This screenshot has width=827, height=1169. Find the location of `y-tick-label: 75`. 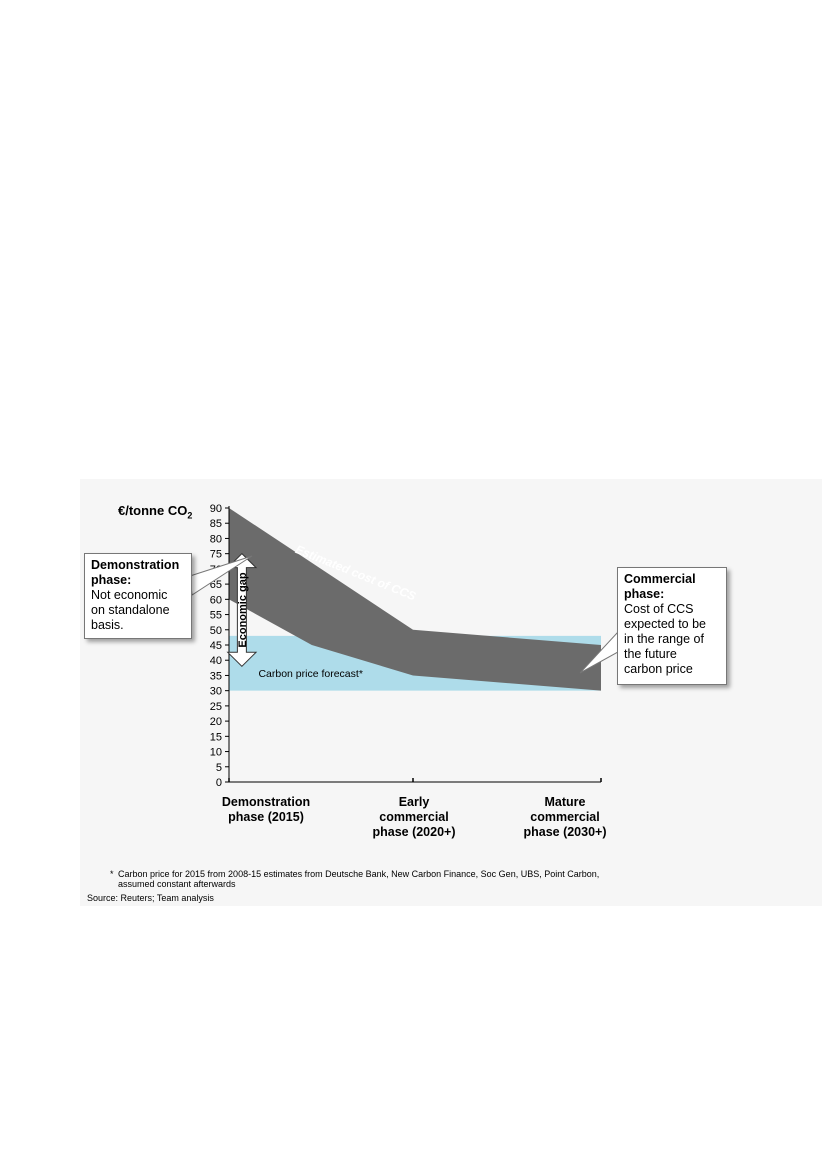

y-tick-label: 75 is located at coordinates (216, 555).